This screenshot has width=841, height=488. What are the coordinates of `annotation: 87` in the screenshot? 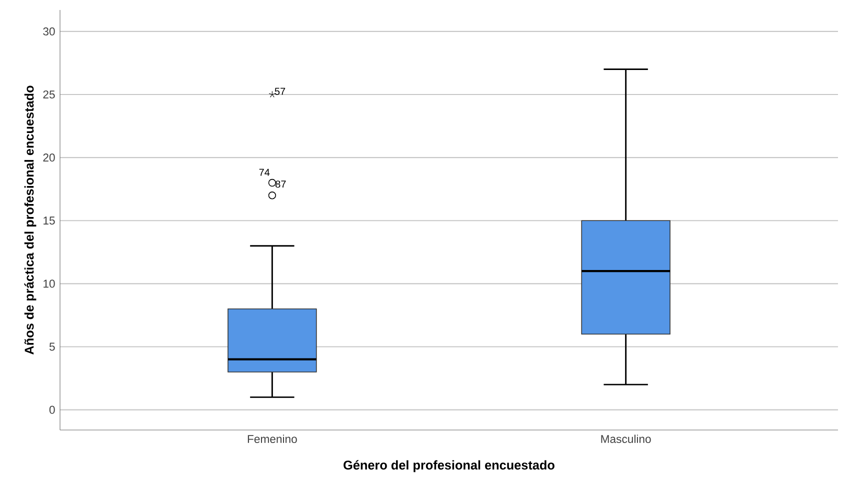 It's located at (281, 184).